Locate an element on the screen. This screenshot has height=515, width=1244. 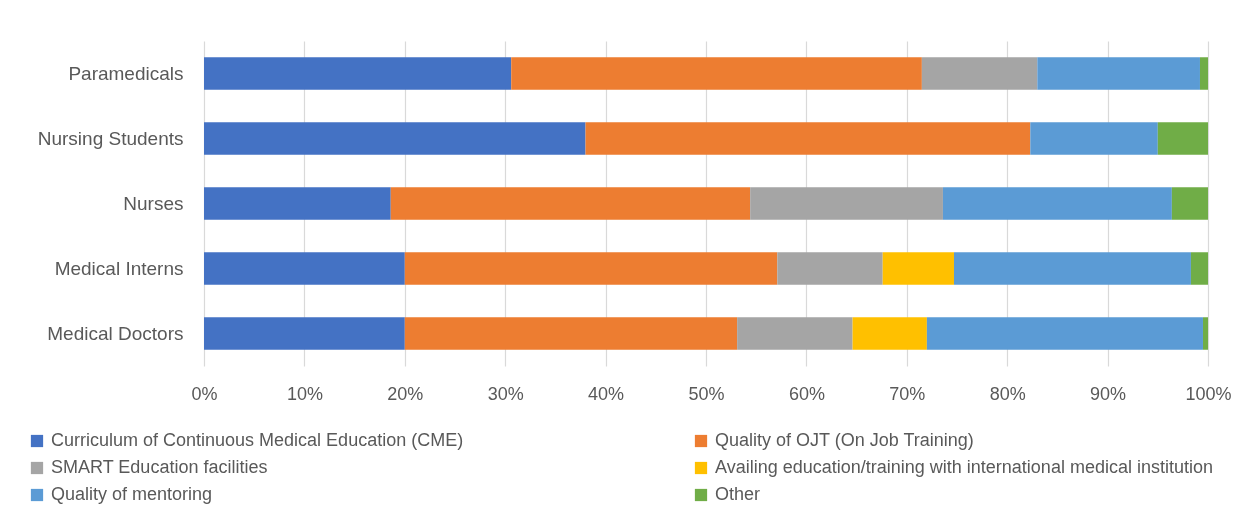
y-tick-label: Nursing Students is located at coordinates (110, 138).